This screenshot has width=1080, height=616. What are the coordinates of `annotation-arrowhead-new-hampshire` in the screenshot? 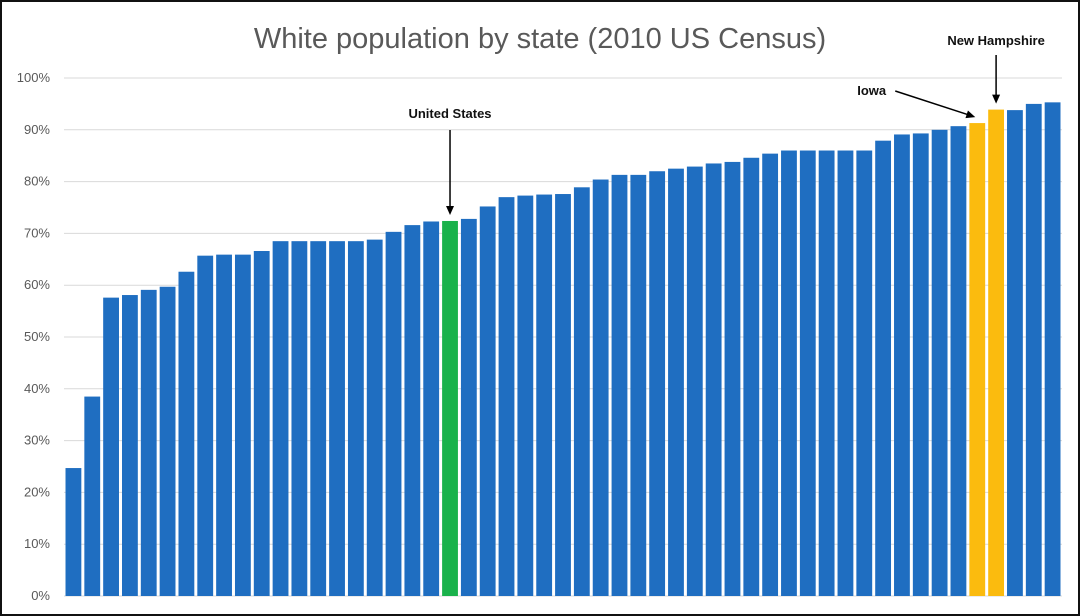 It's located at (996, 99).